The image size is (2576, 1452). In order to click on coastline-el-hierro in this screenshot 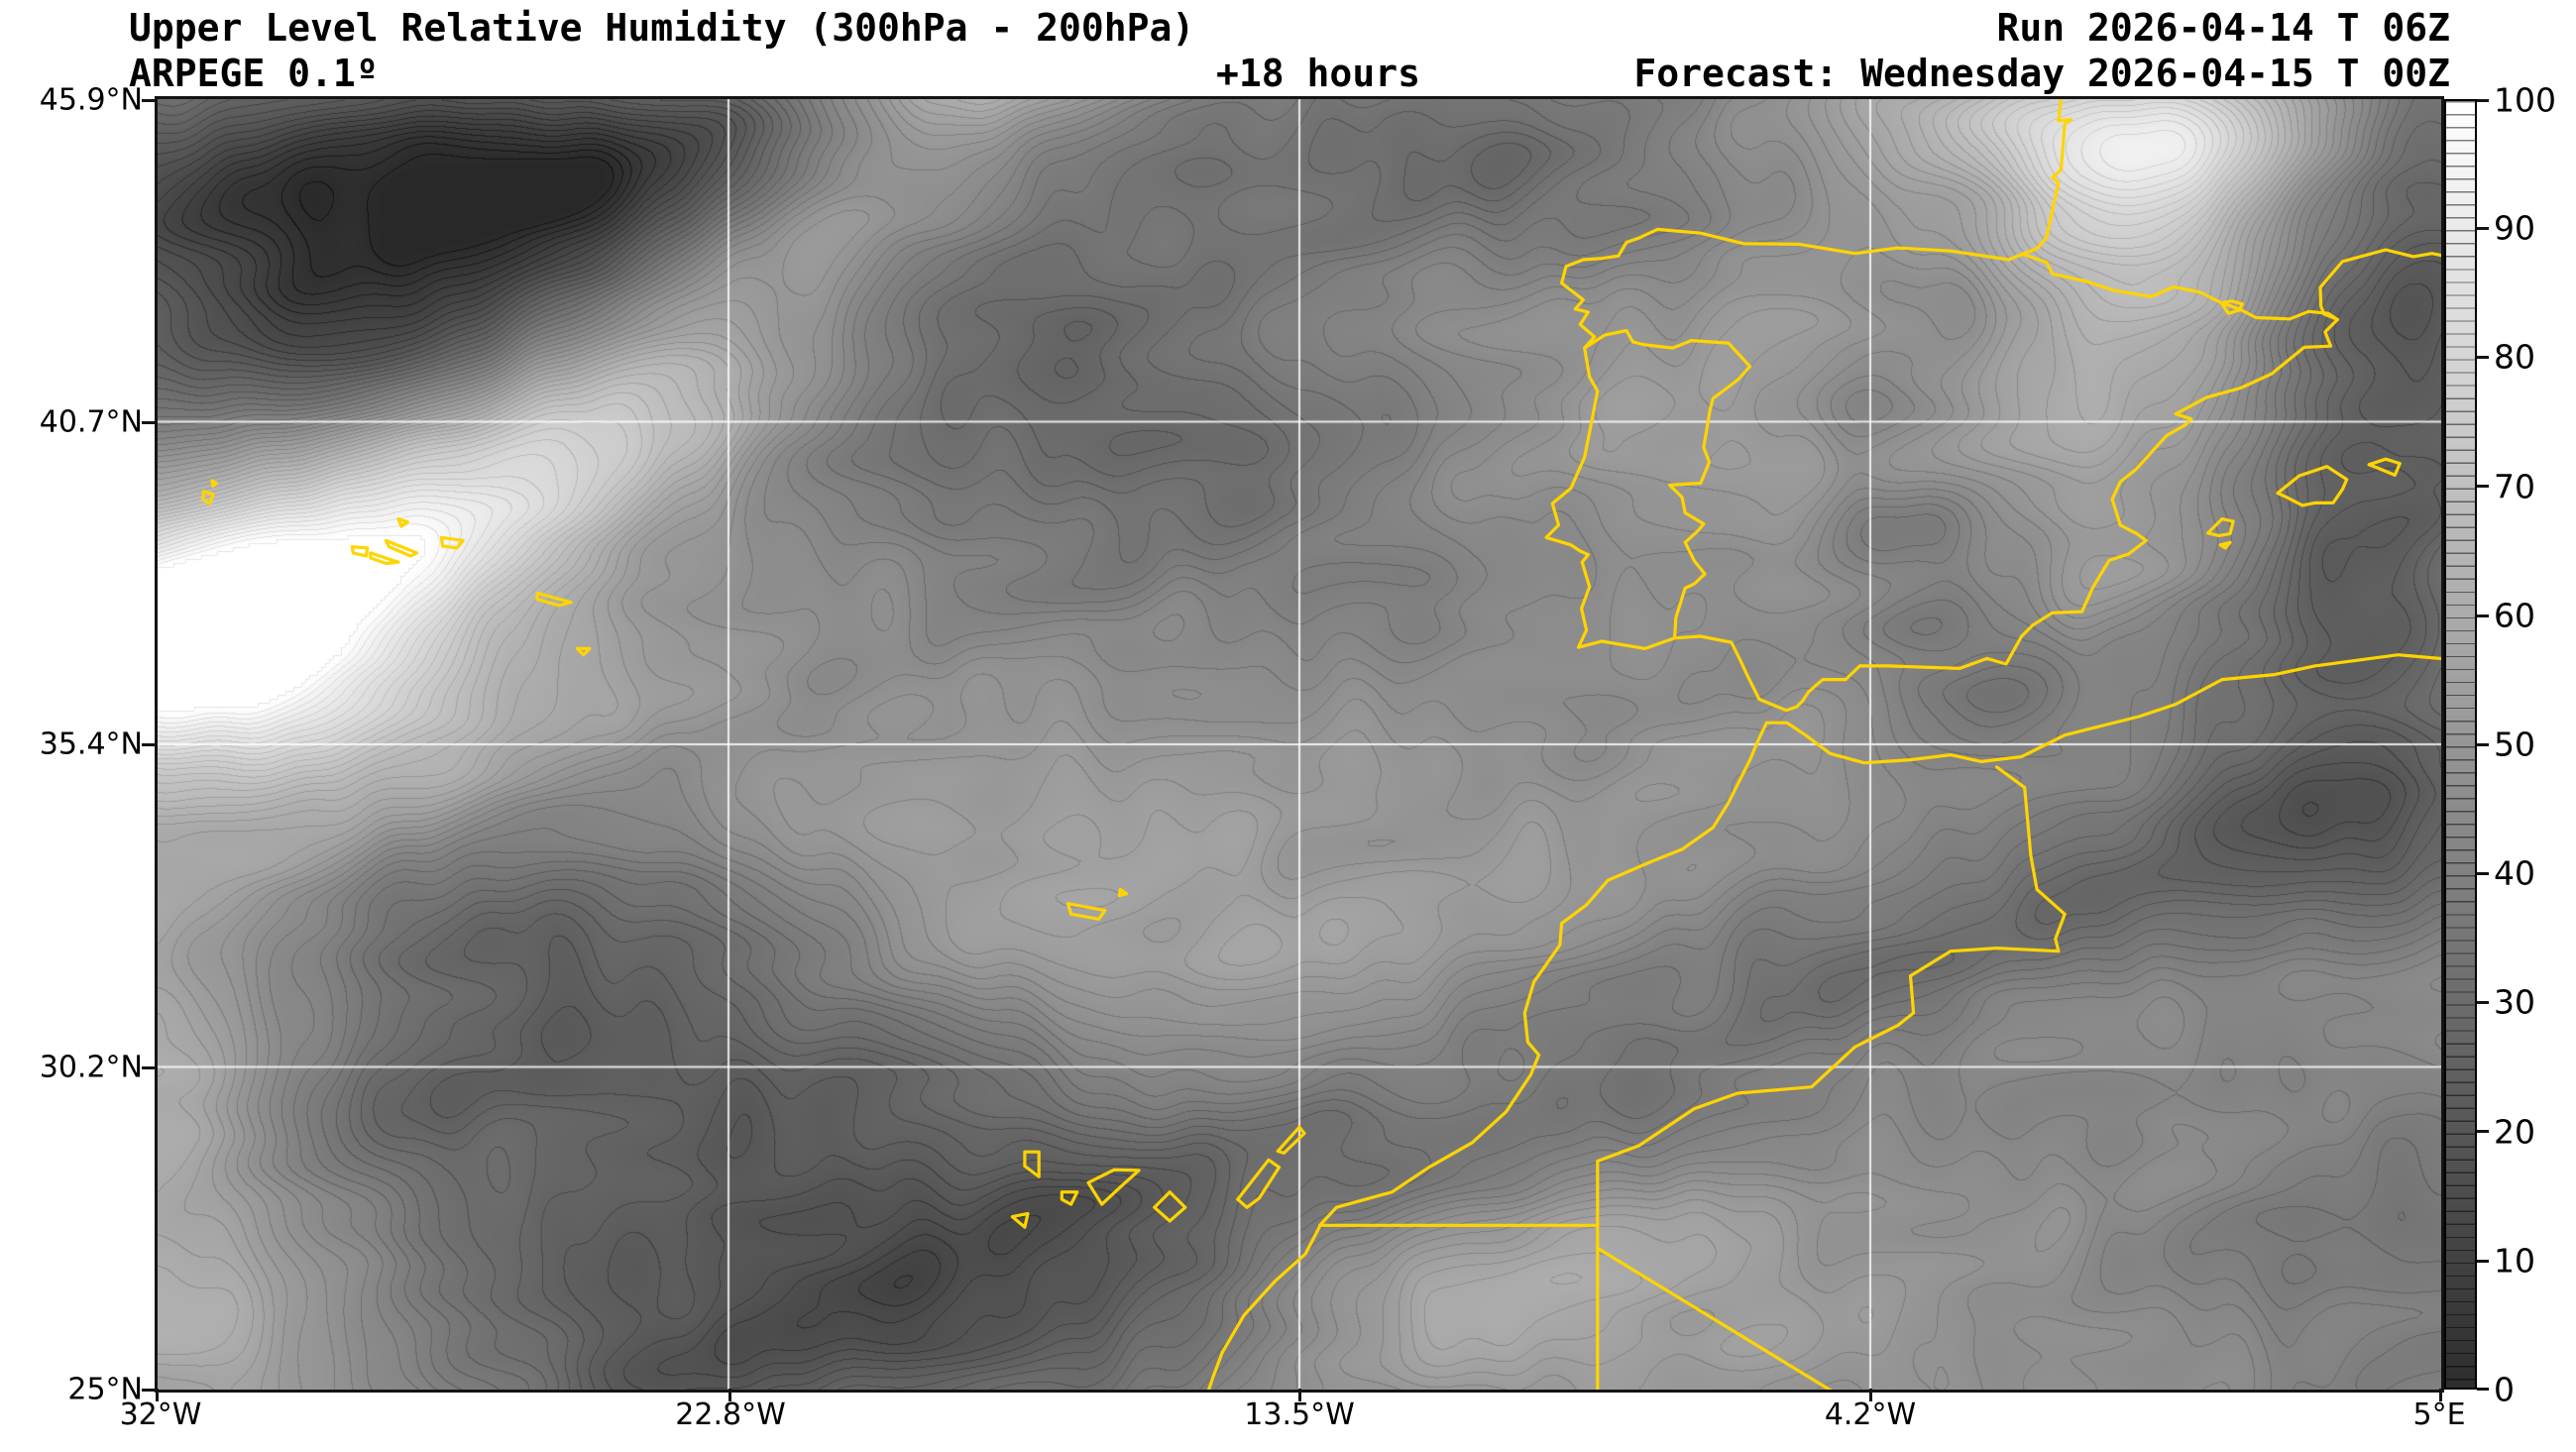, I will do `click(1020, 1220)`.